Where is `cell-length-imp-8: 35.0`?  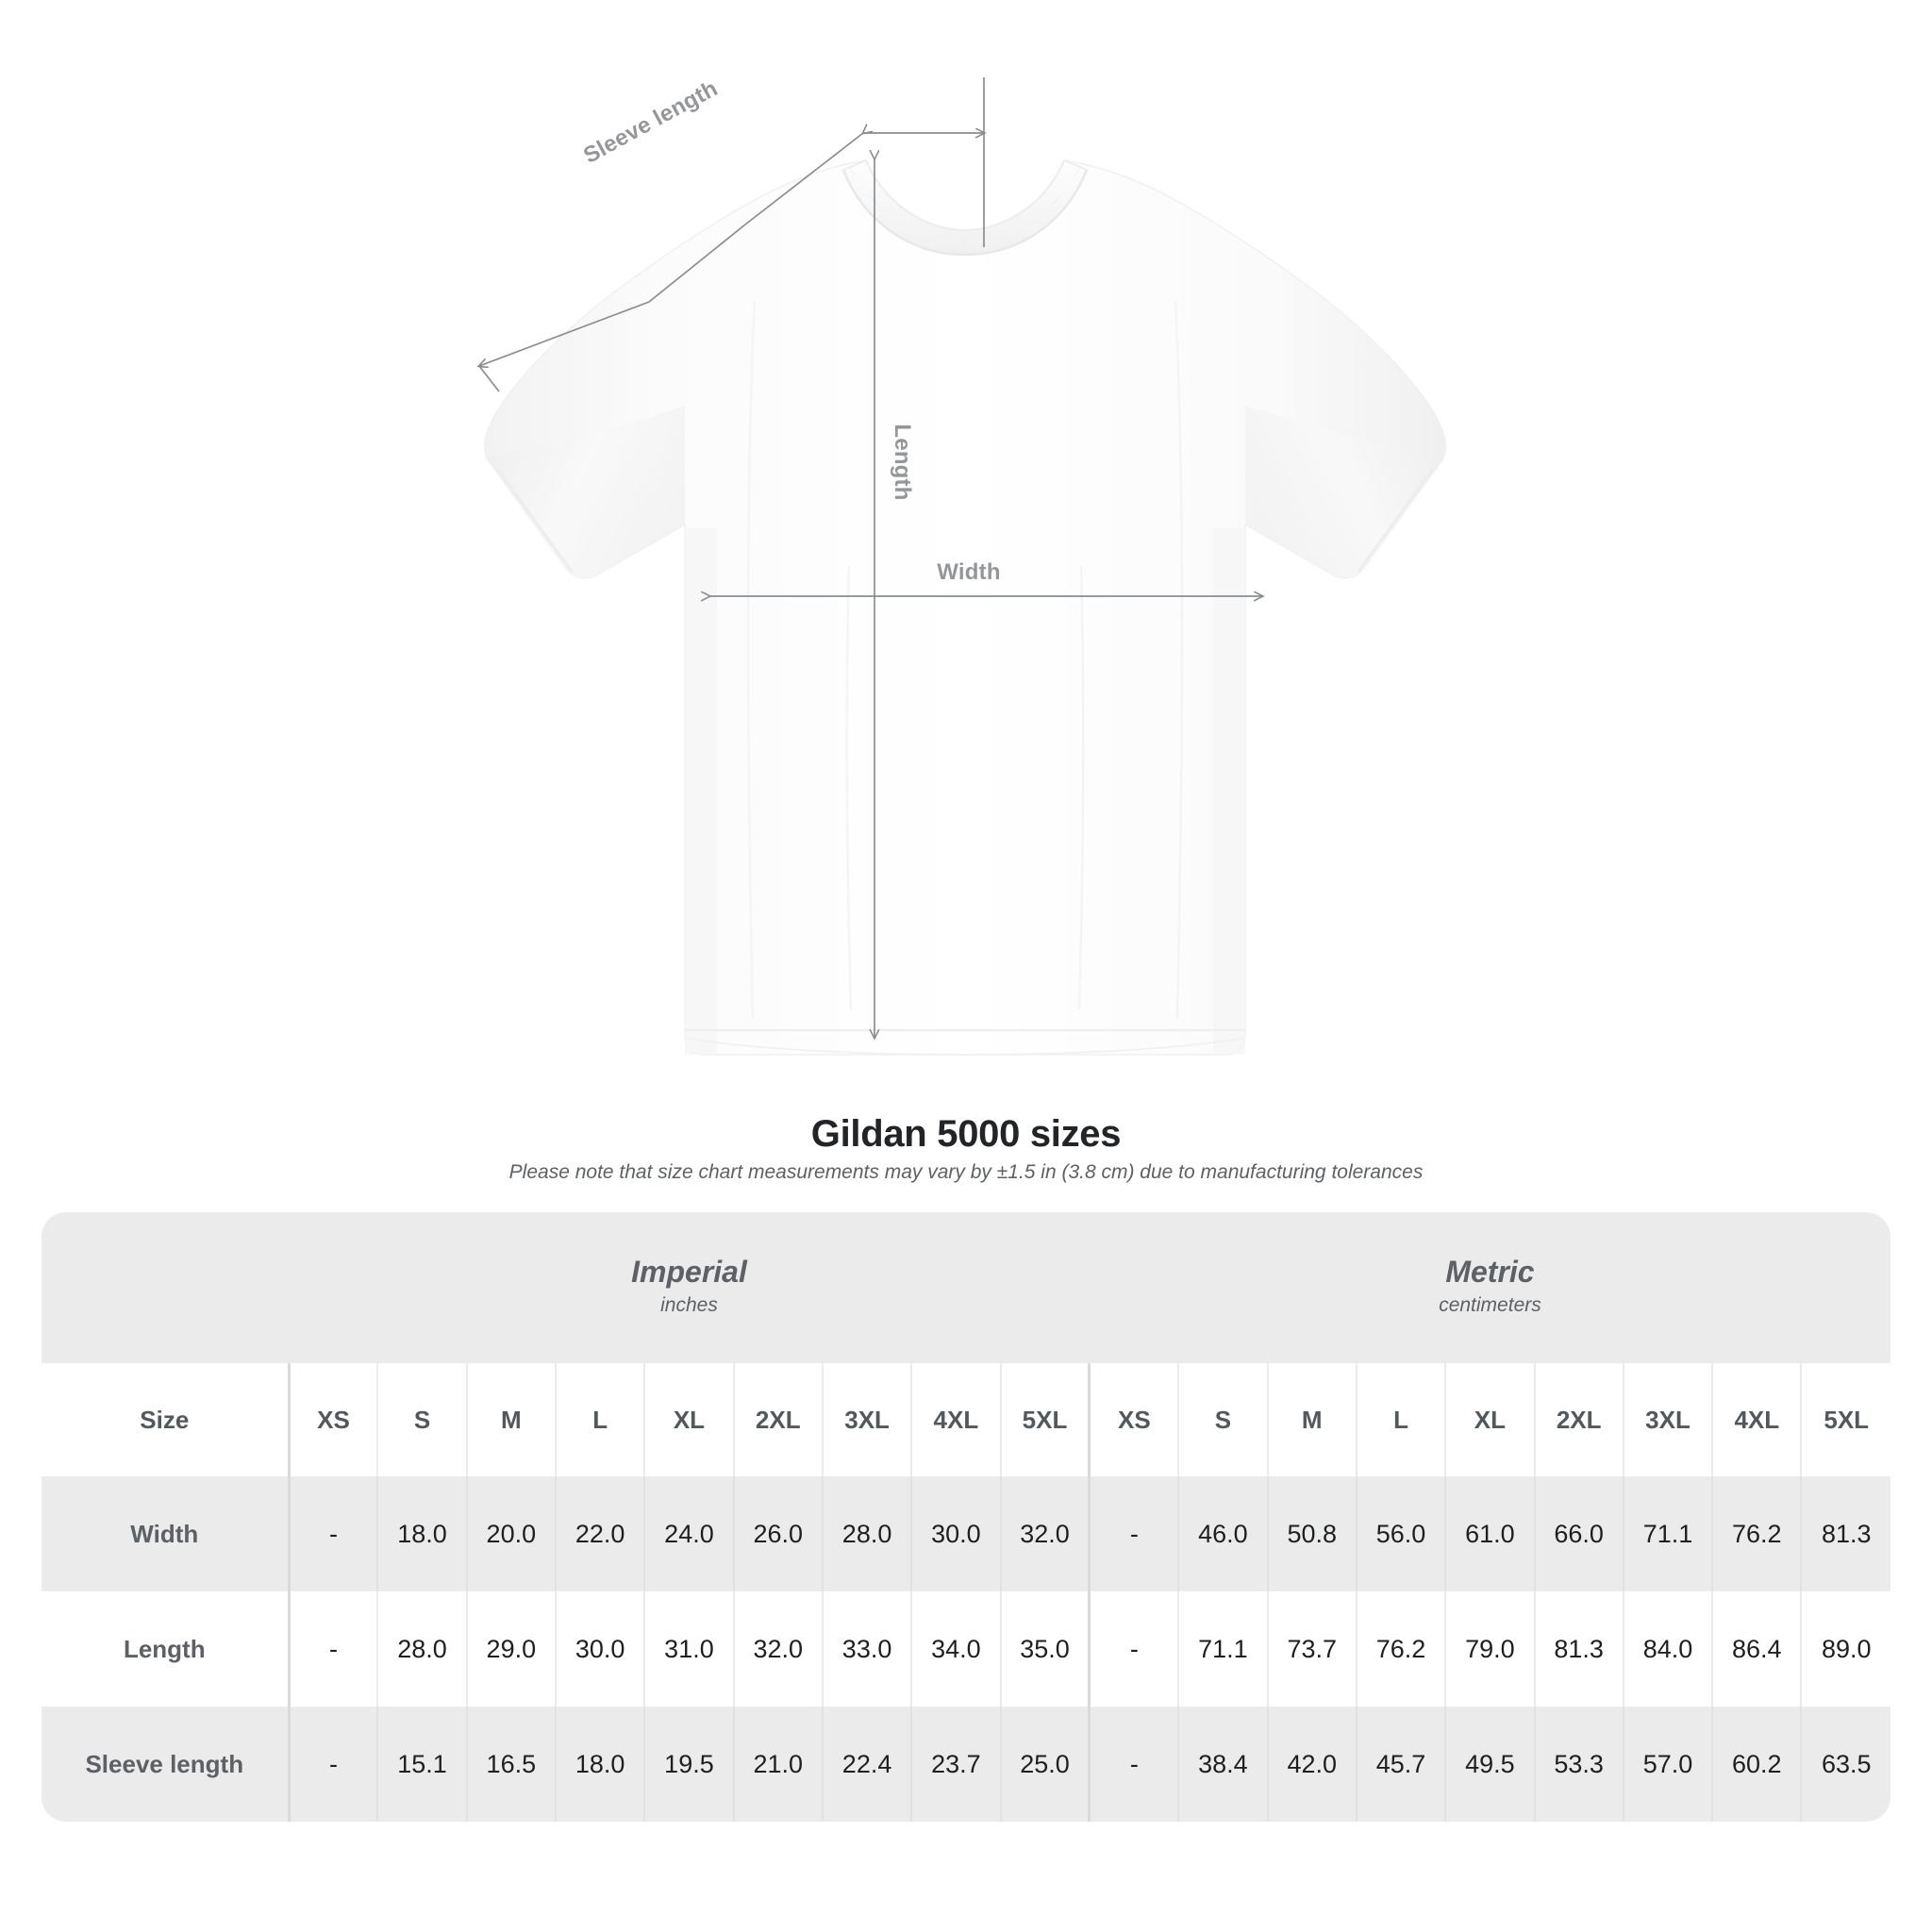
cell-length-imp-8: 35.0 is located at coordinates (1044, 1649).